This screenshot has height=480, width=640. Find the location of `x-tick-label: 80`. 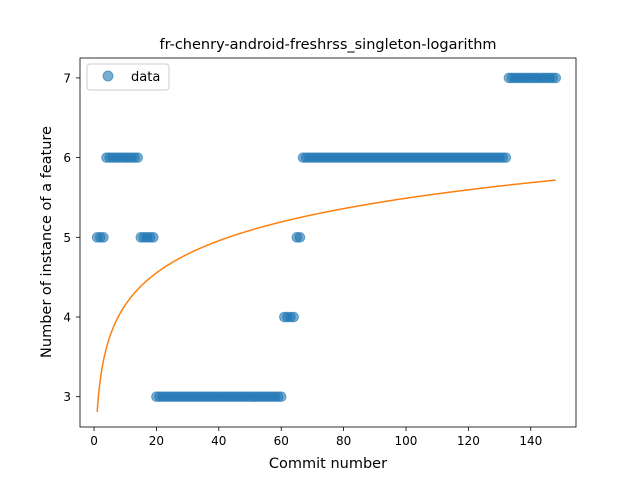

x-tick-label: 80 is located at coordinates (343, 441).